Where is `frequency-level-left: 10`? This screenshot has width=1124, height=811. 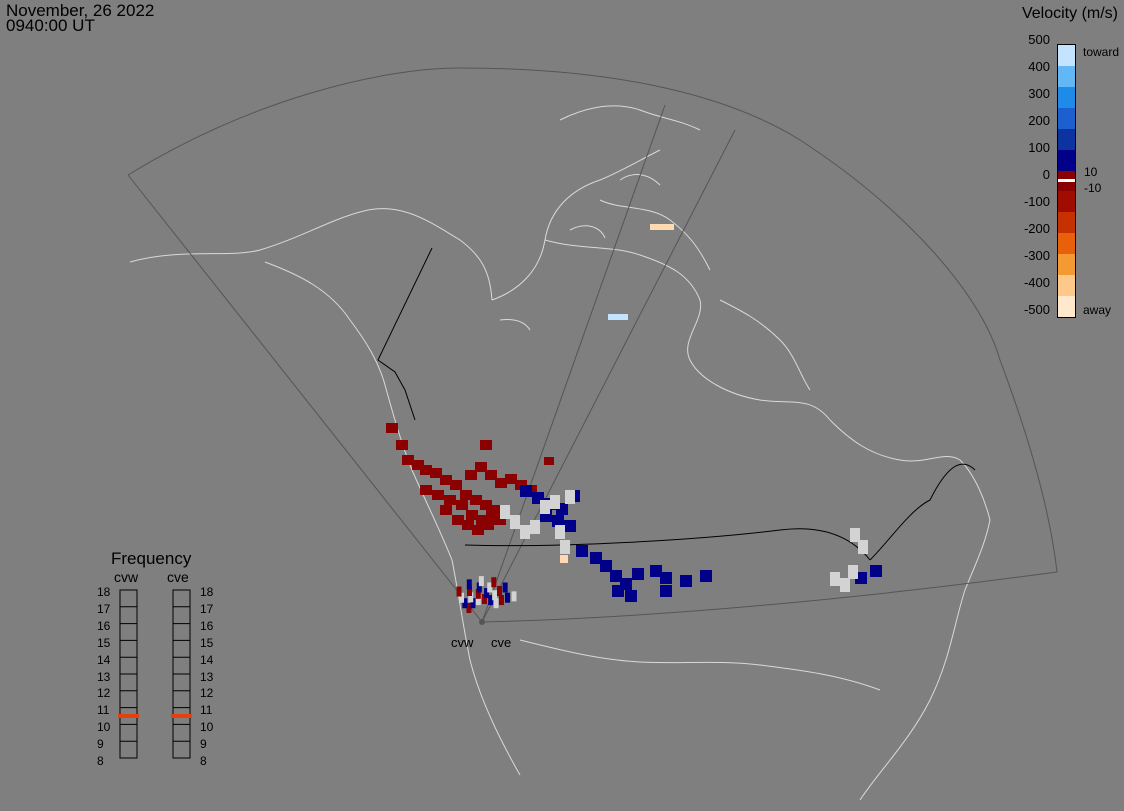 frequency-level-left: 10 is located at coordinates (104, 727).